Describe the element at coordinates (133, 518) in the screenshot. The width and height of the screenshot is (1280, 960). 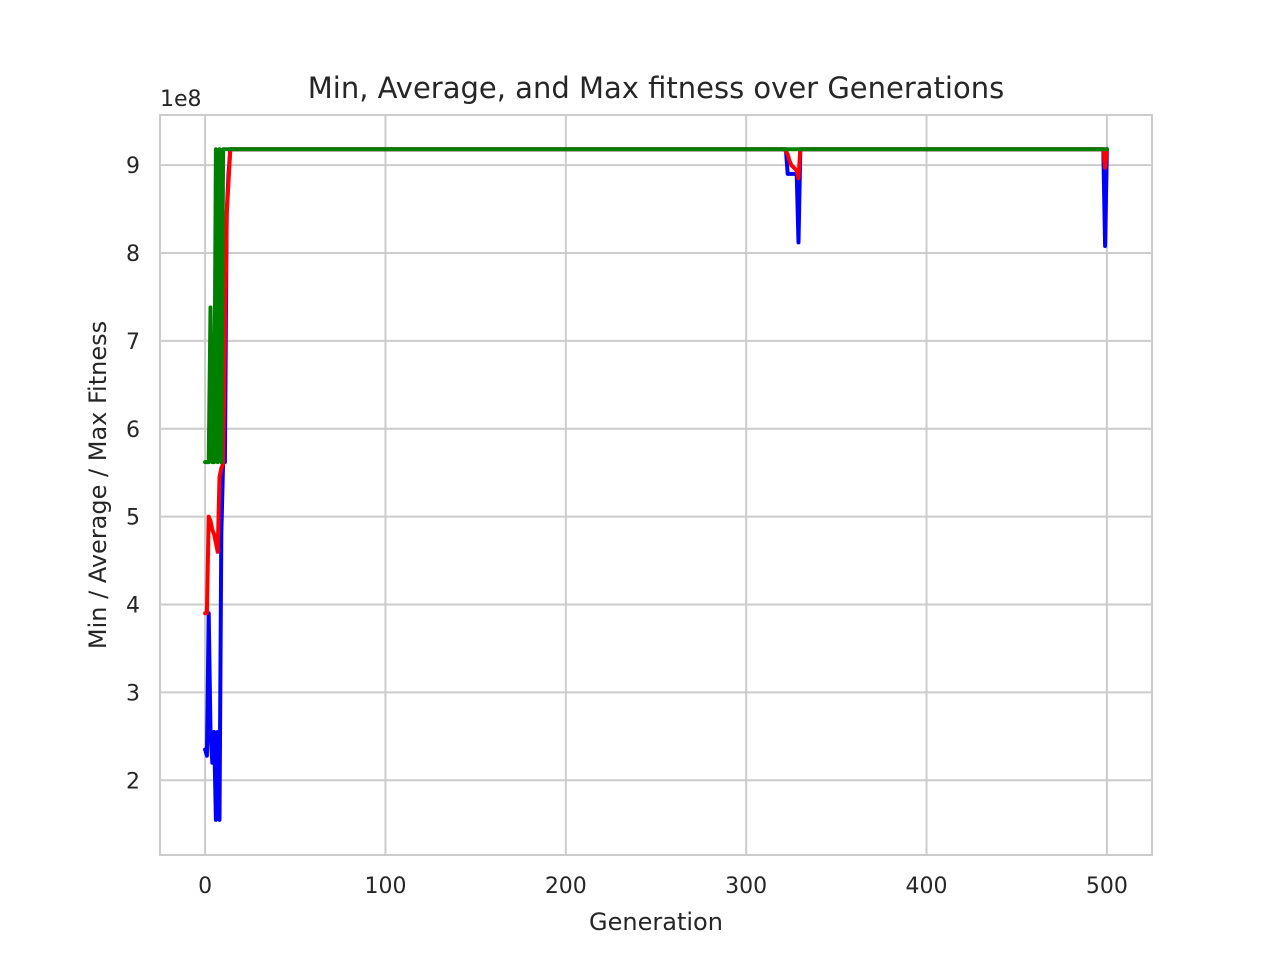
I see `y-tick-label: 5` at that location.